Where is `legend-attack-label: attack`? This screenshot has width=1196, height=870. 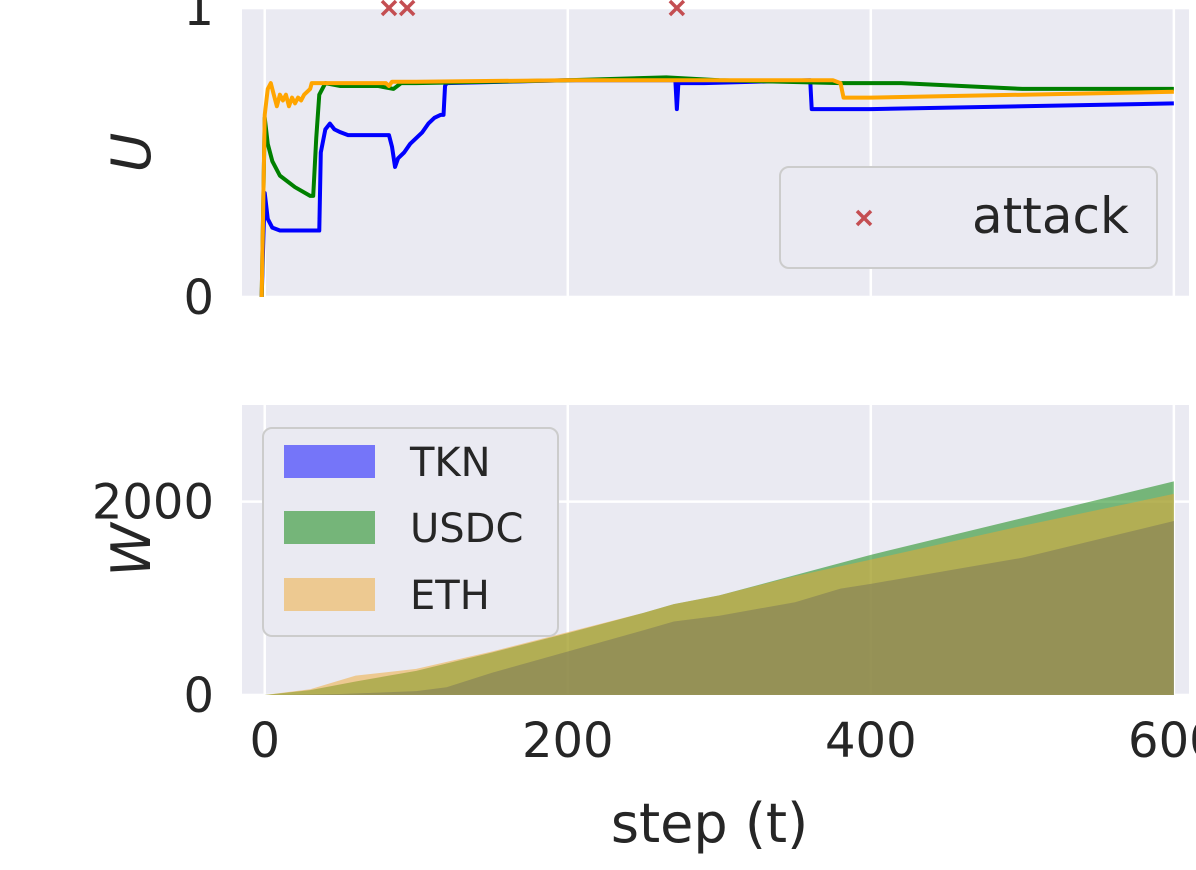 legend-attack-label: attack is located at coordinates (1050, 216).